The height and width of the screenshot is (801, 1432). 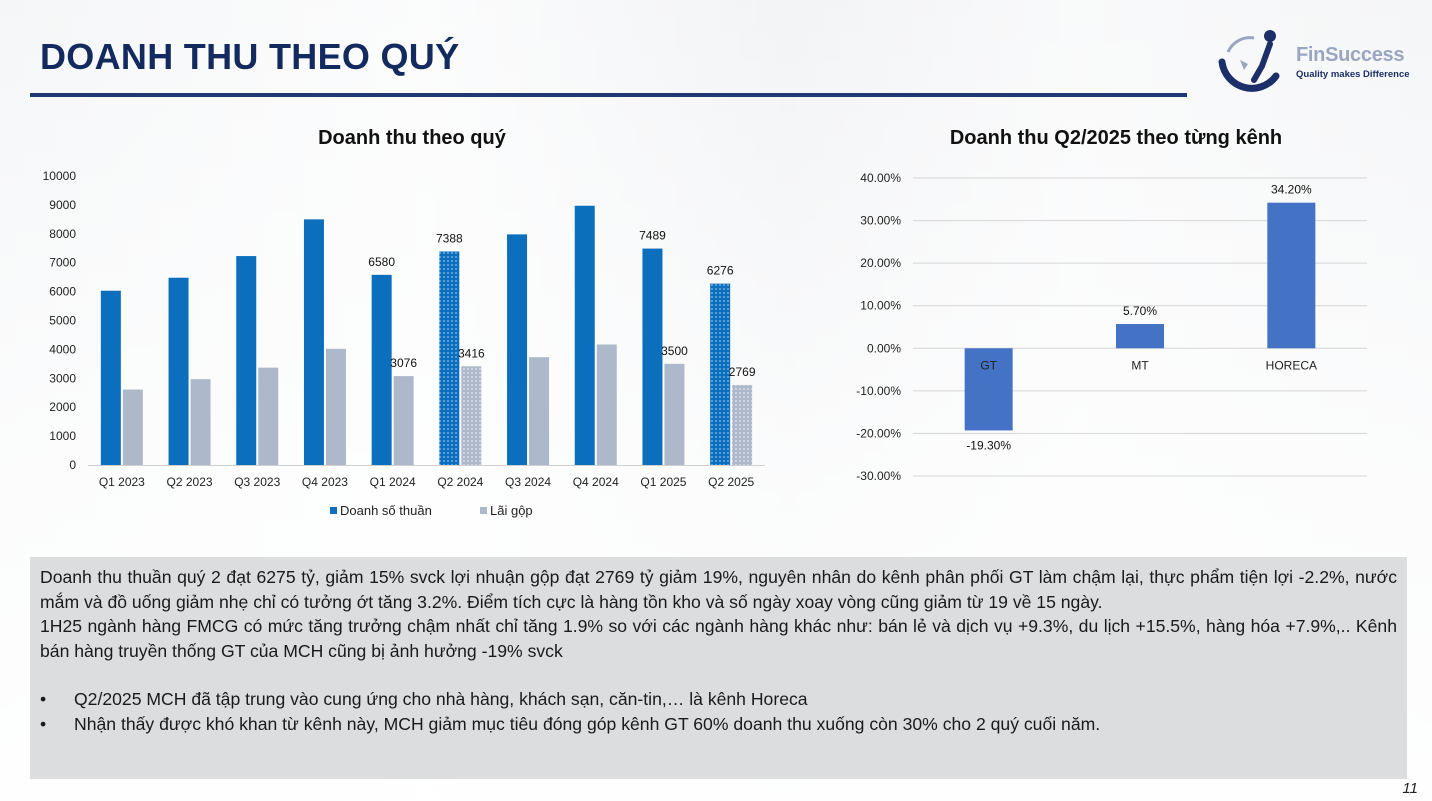 I want to click on x-tick-label: Q3 2023, so click(x=257, y=482).